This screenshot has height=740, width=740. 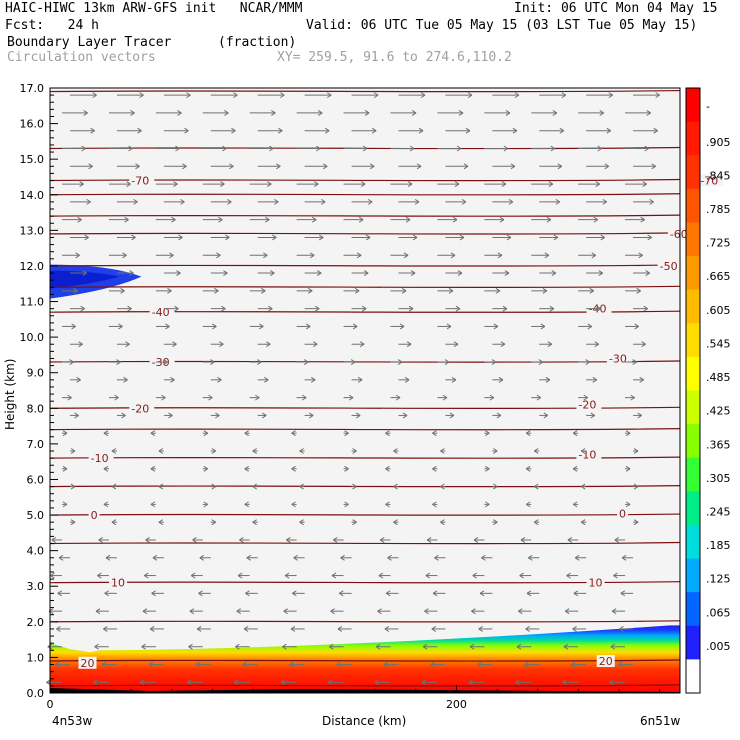 I want to click on colorbar-label: .785, so click(x=718, y=209).